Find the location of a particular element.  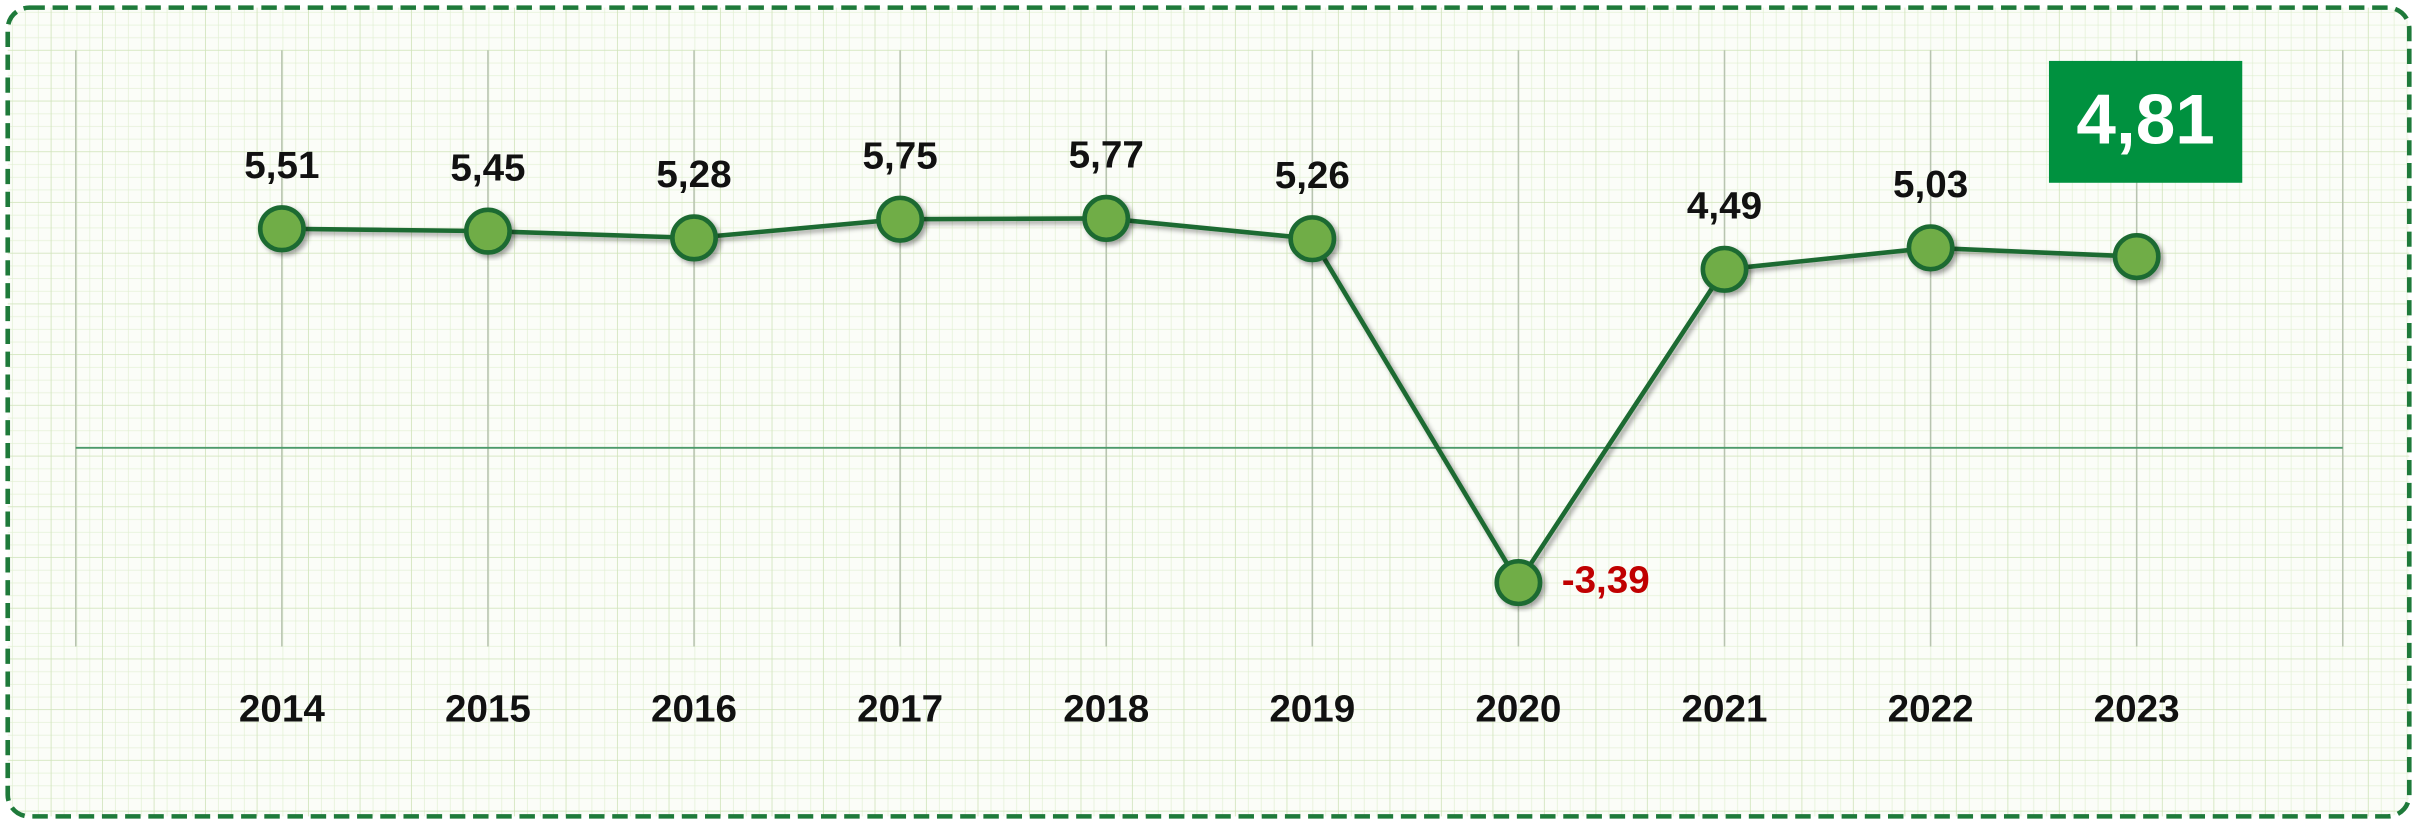

x-tick-label: 2022 is located at coordinates (1931, 709).